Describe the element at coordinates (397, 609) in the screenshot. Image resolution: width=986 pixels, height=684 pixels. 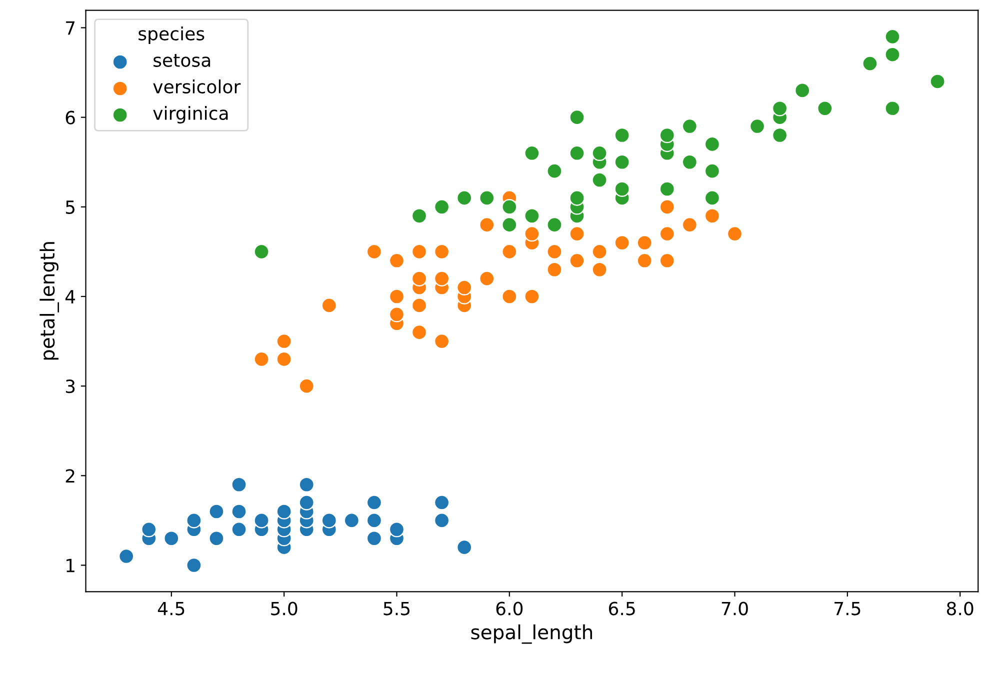
I see `x-tick-label: 5.5` at that location.